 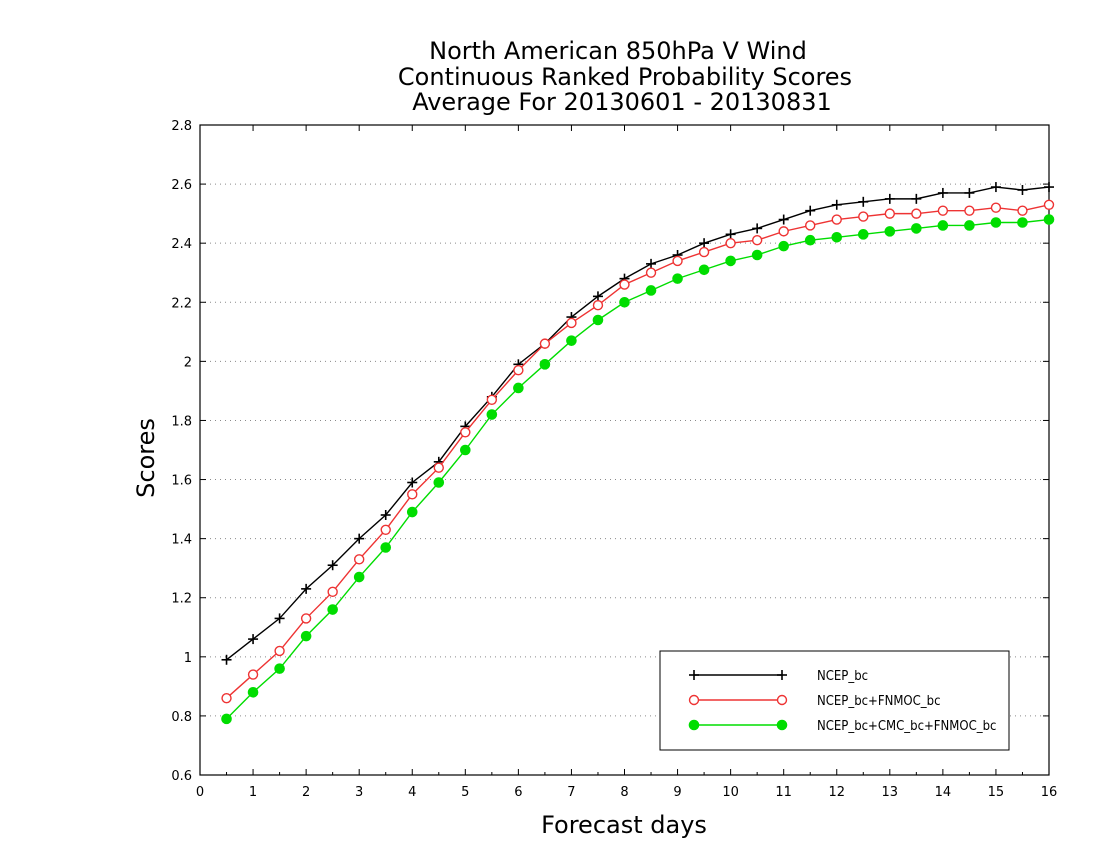 What do you see at coordinates (181, 126) in the screenshot?
I see `y-tick-label: 2.8` at bounding box center [181, 126].